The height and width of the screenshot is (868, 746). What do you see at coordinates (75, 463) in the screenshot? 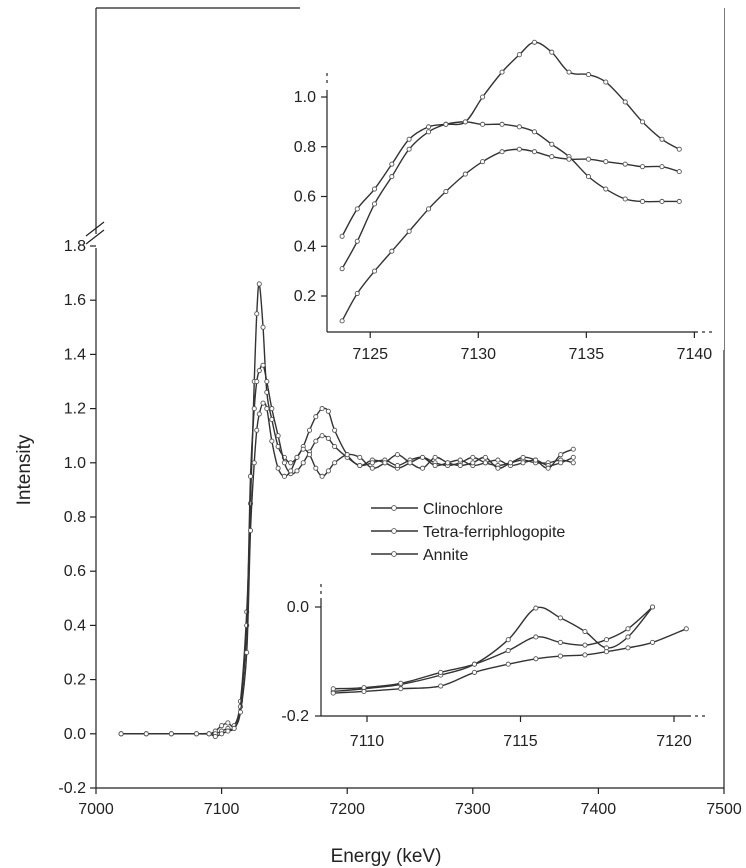
I see `main-y-tick-label-6: 1.0` at bounding box center [75, 463].